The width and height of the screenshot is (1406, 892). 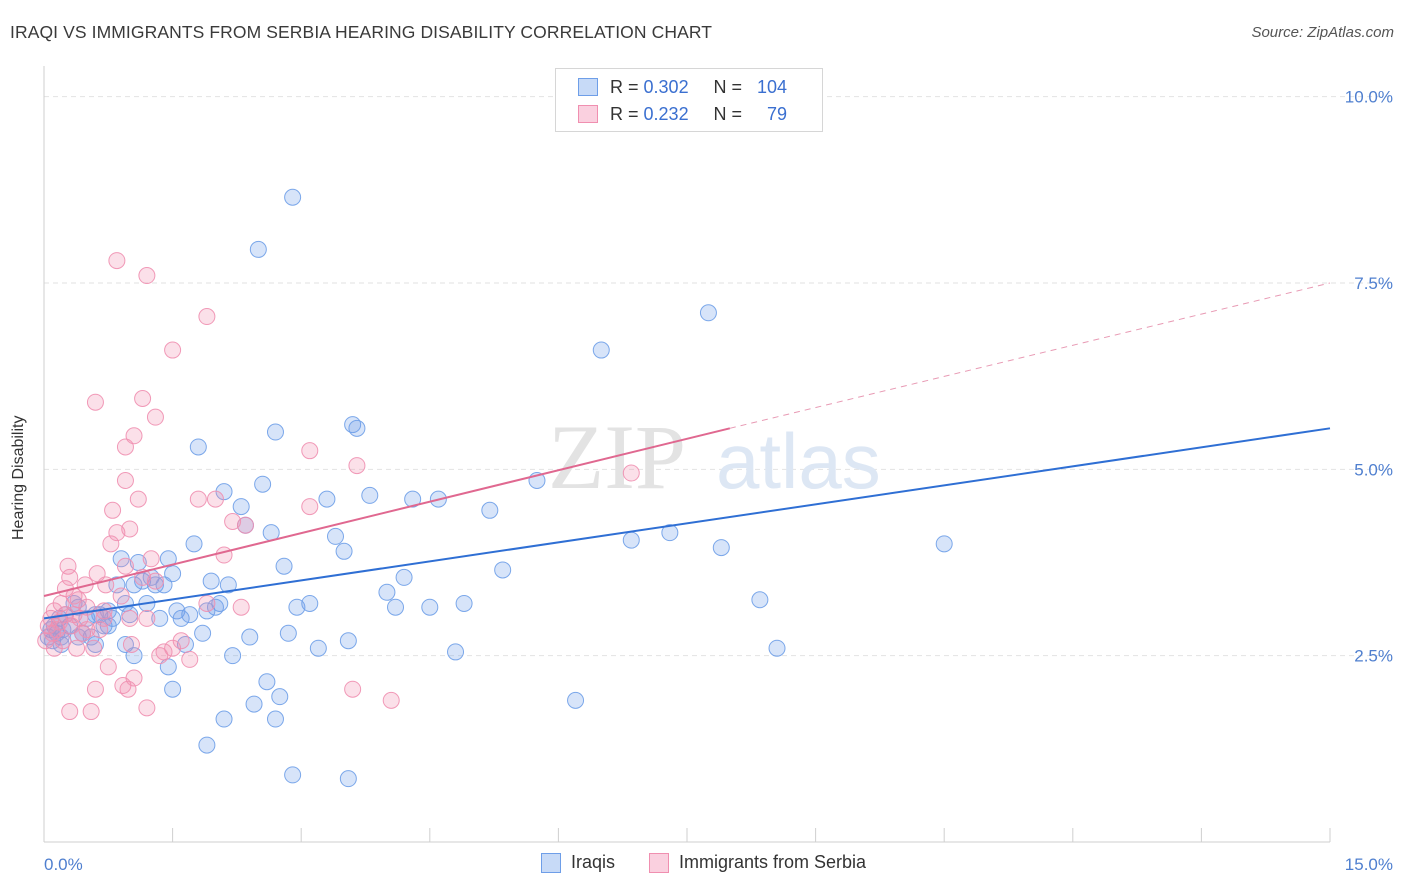 I want to click on legend-row-iraqis: R = 0.302 N = 104, so click(x=682, y=87).